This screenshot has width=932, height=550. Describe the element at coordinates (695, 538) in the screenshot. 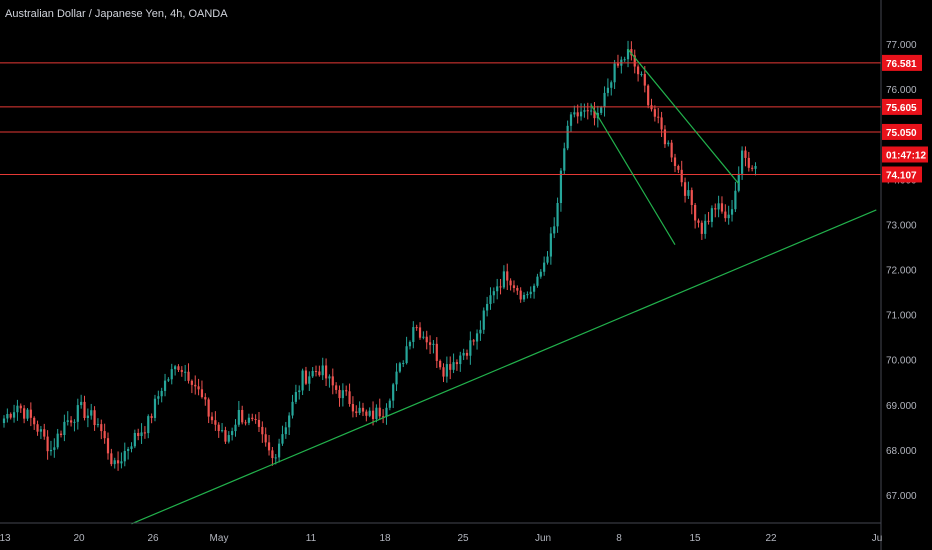

I see `x-tick-label: 15` at that location.